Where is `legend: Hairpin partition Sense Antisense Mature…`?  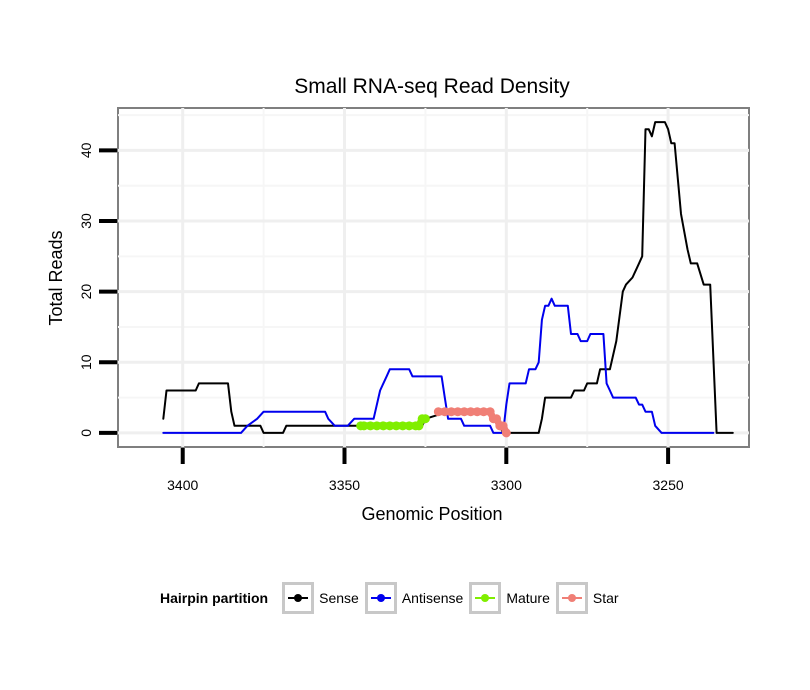 legend: Hairpin partition Sense Antisense Mature… is located at coordinates (392, 598).